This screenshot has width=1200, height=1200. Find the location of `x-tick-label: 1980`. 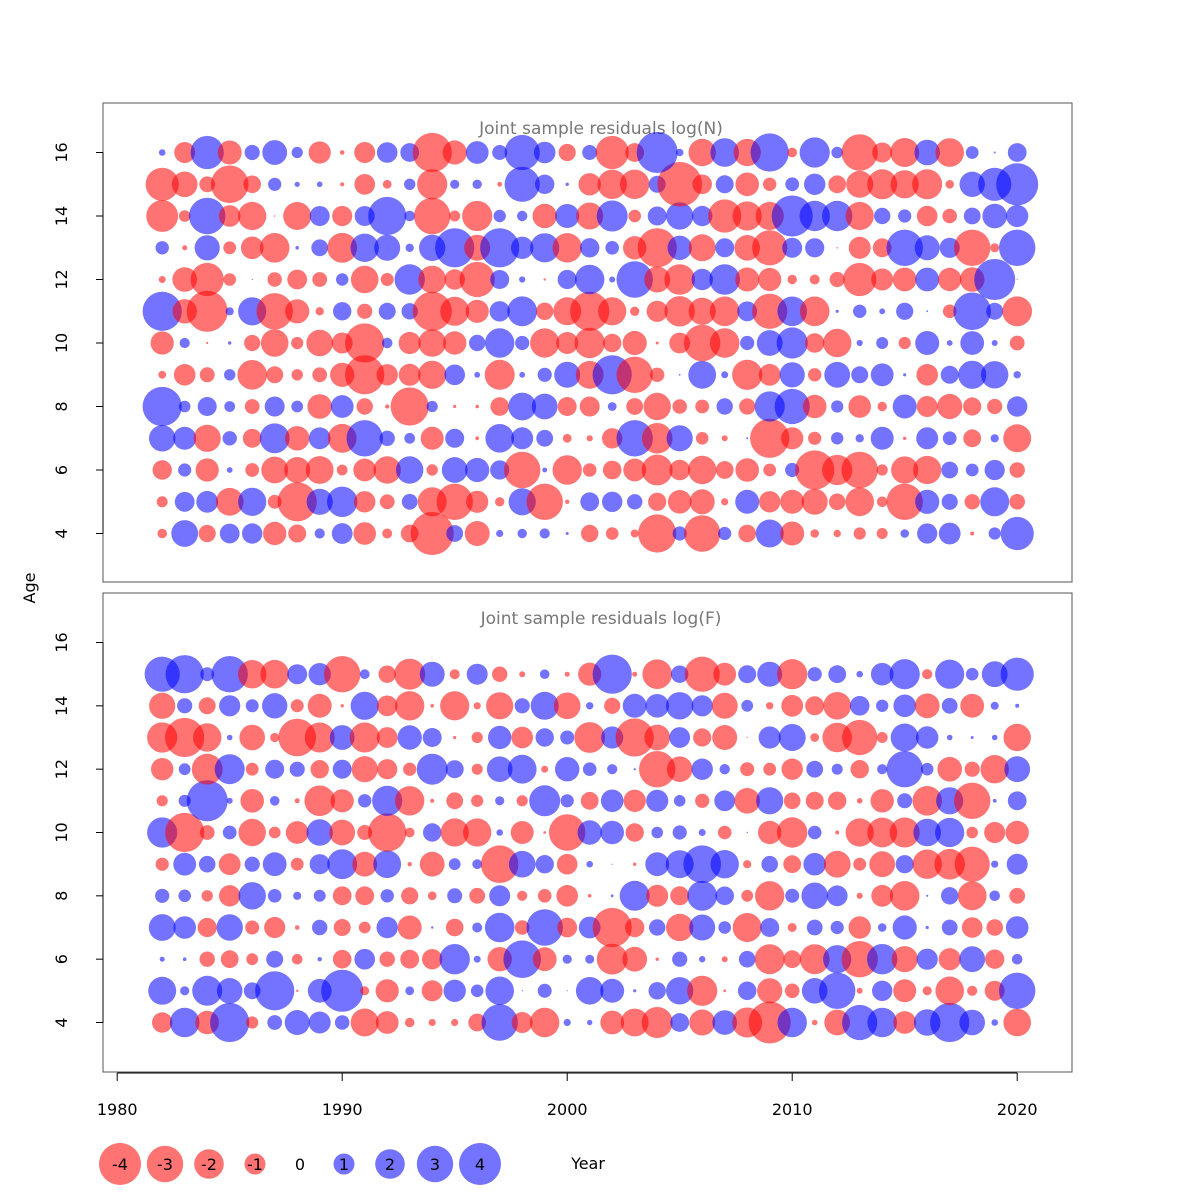

x-tick-label: 1980 is located at coordinates (117, 1109).